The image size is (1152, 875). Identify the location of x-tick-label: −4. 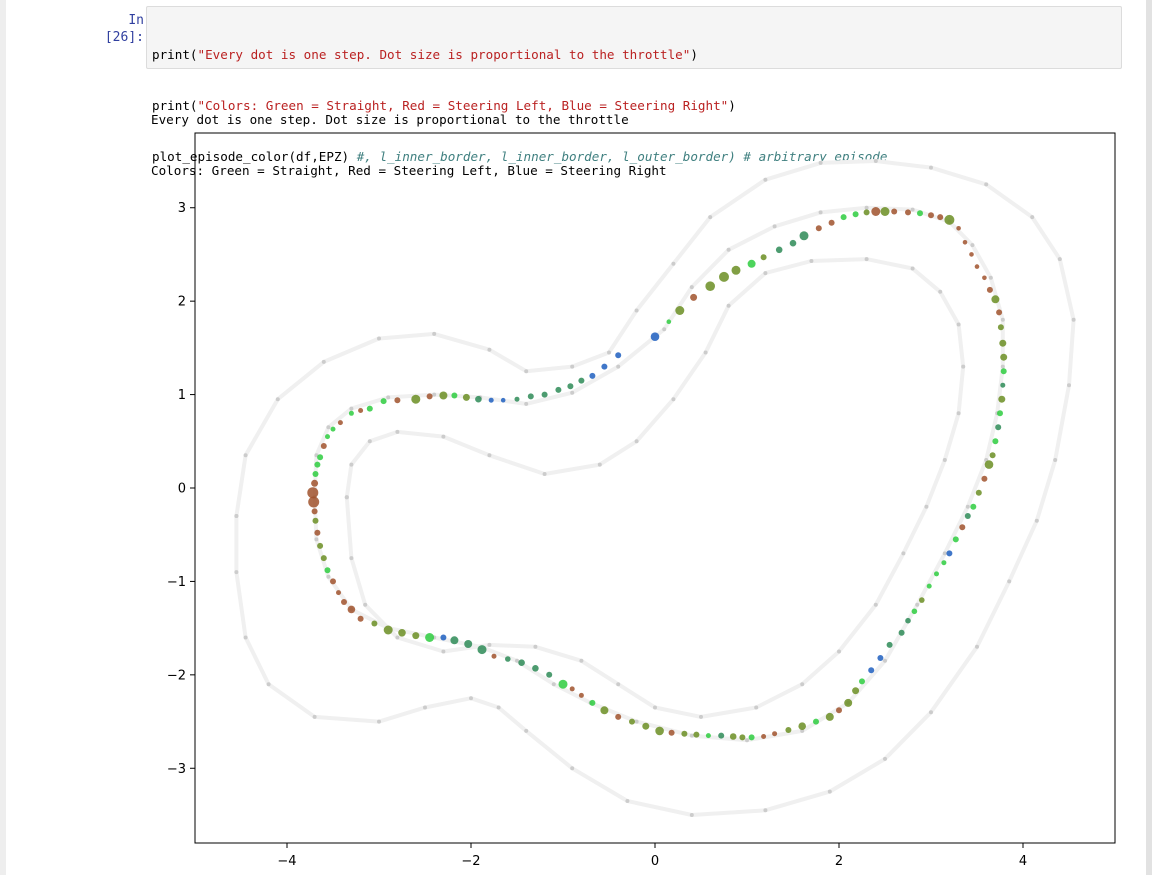
(286, 861).